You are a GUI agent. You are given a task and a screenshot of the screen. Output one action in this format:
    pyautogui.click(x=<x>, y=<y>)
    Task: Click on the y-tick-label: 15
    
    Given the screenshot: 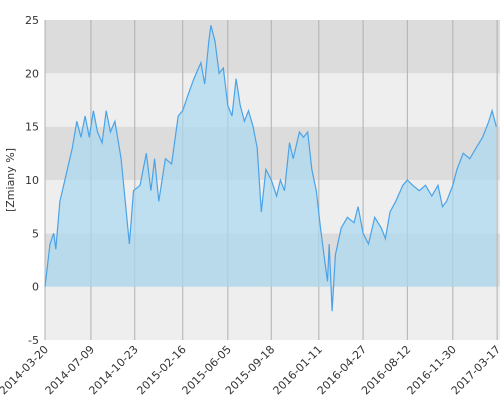 What is the action you would take?
    pyautogui.click(x=32, y=127)
    